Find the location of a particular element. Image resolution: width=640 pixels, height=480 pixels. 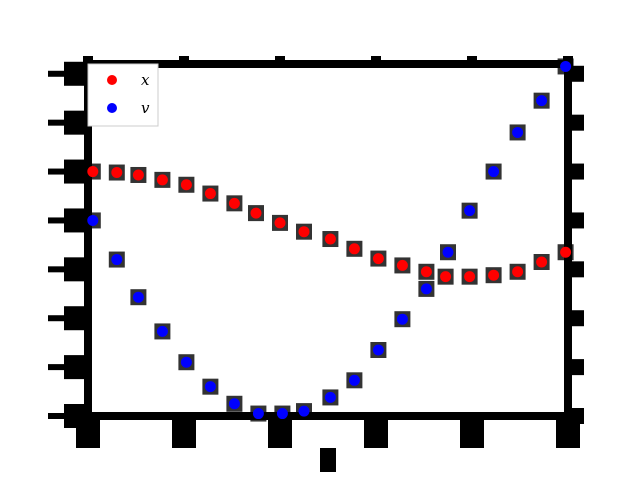

legend-label-v: v is located at coordinates (145, 108).